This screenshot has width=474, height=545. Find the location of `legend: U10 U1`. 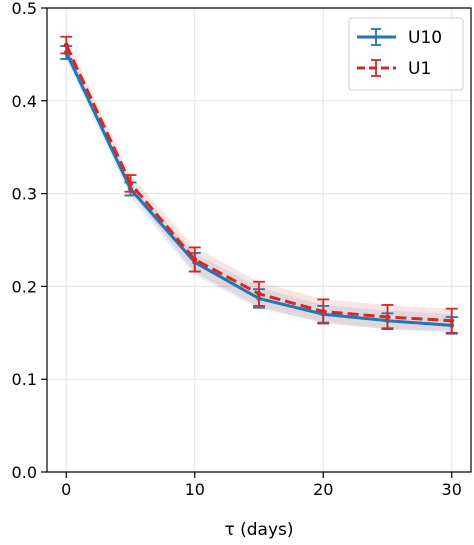

legend: U10 U1 is located at coordinates (406, 54).